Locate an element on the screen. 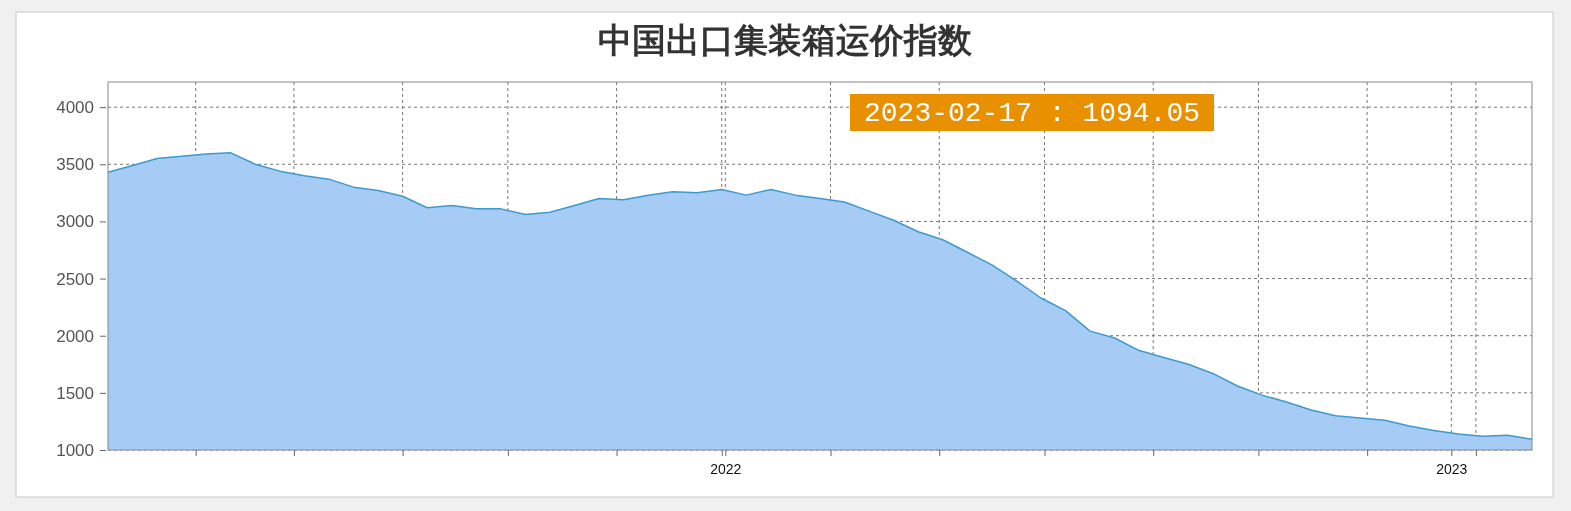 Image resolution: width=1571 pixels, height=511 pixels. x-tick-label: 2023 is located at coordinates (1452, 468).